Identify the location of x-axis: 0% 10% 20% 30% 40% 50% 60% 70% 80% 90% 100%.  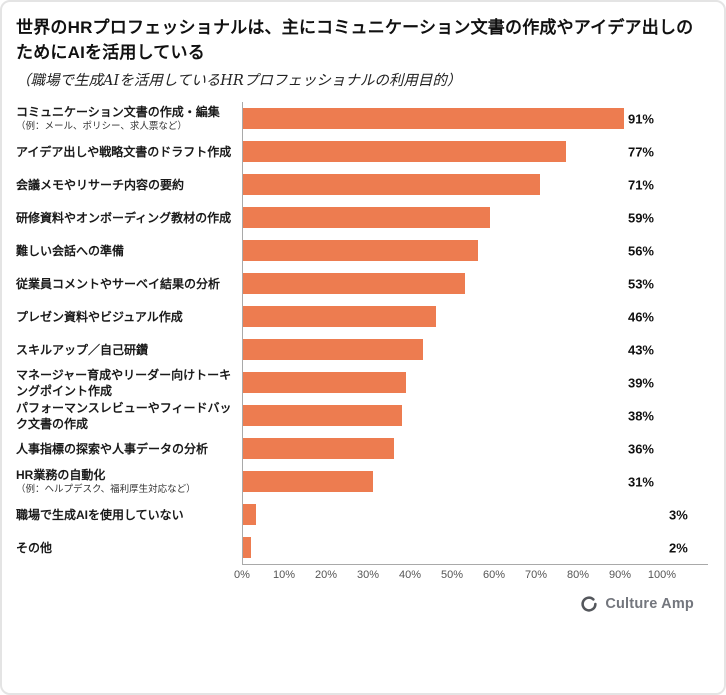
(362, 574).